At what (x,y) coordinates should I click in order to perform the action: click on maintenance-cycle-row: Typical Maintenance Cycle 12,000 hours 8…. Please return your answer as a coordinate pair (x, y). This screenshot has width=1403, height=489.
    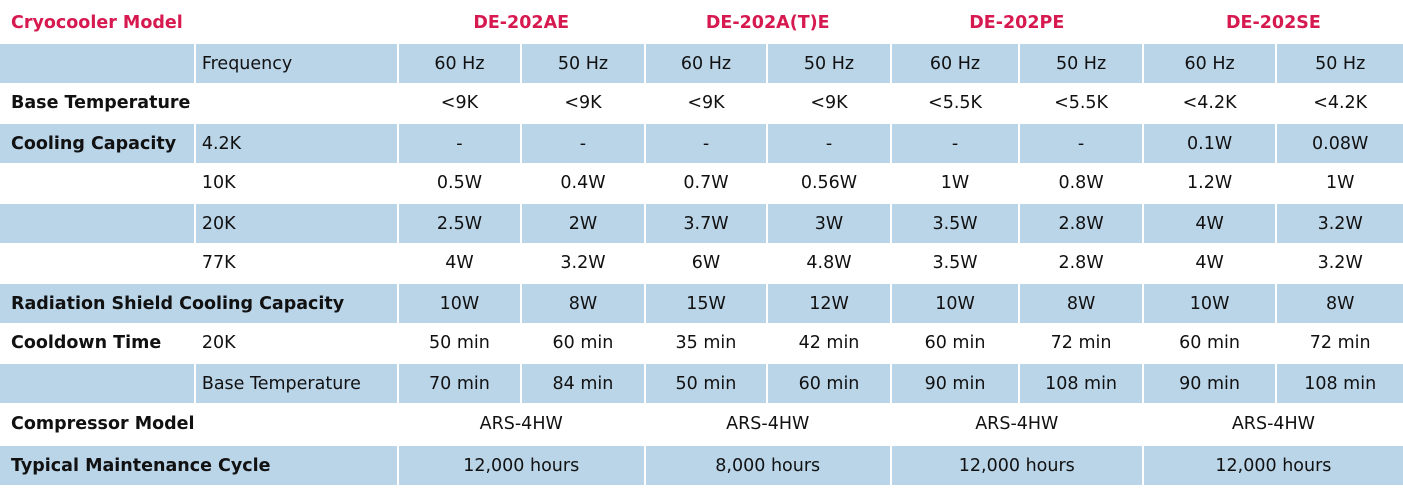
    Looking at the image, I should click on (701, 464).